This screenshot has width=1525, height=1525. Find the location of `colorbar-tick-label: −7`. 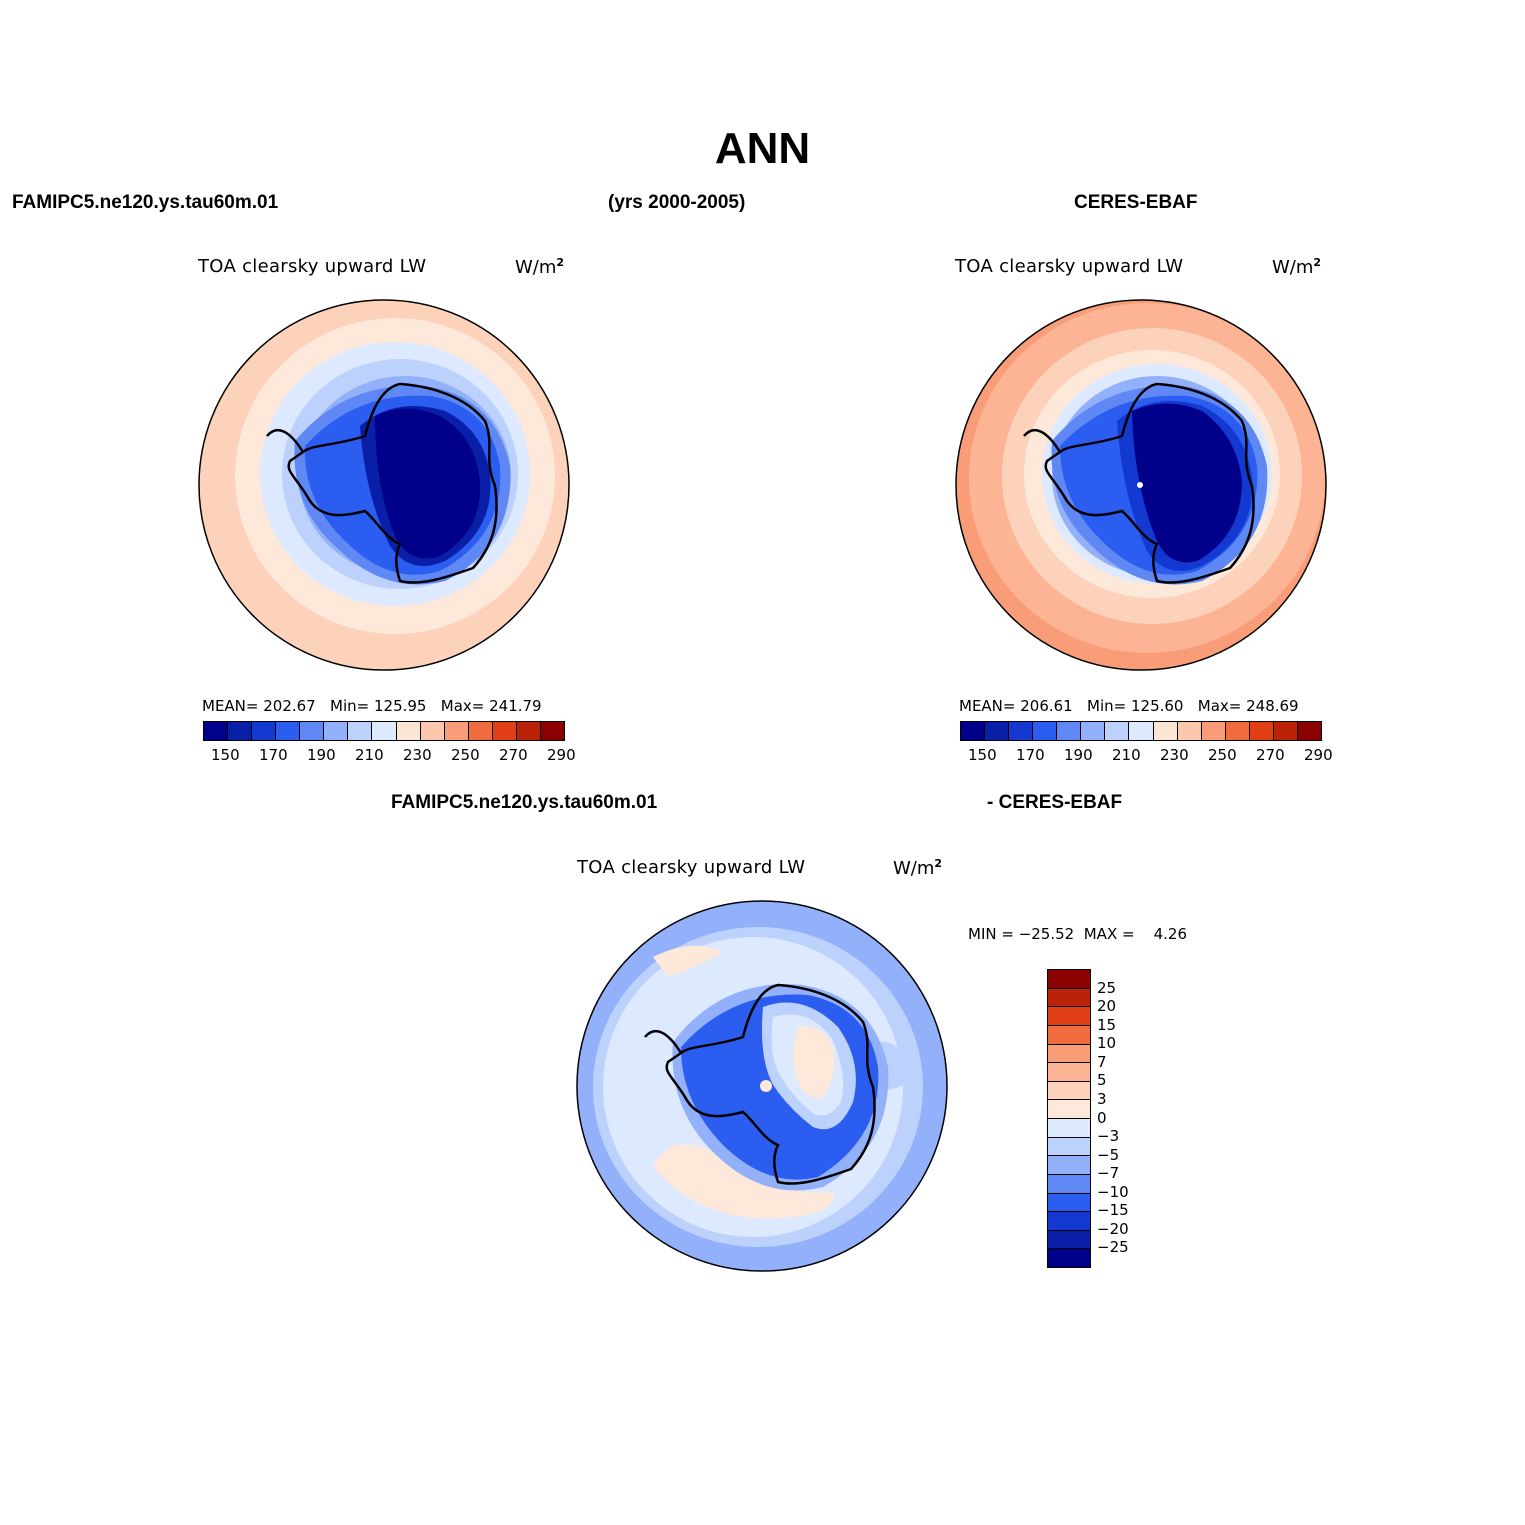

colorbar-tick-label: −7 is located at coordinates (1108, 1173).